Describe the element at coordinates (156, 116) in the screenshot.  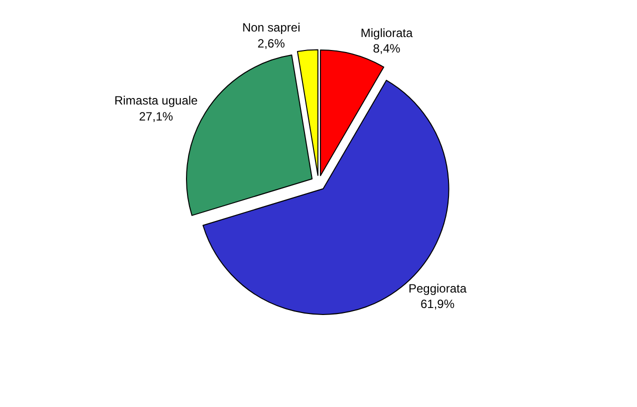
I see `data-label: 27,1%` at that location.